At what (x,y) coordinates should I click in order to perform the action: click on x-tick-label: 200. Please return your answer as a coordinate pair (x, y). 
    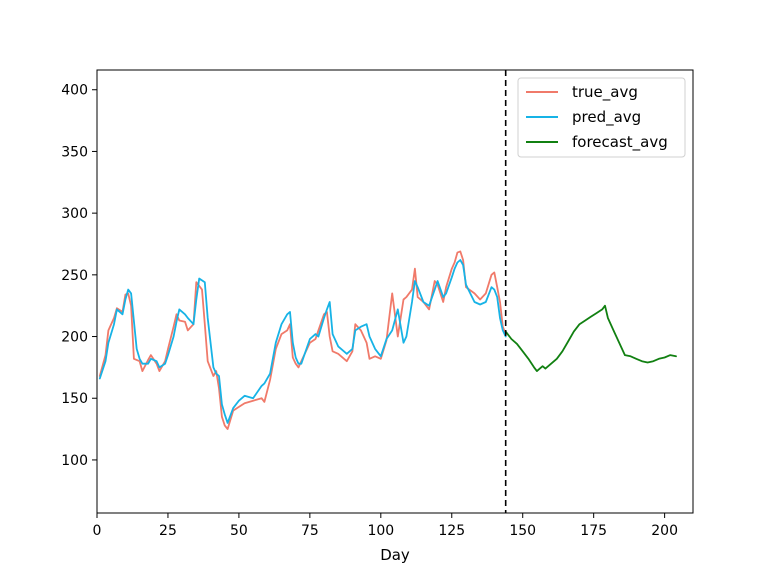
    Looking at the image, I should click on (664, 531).